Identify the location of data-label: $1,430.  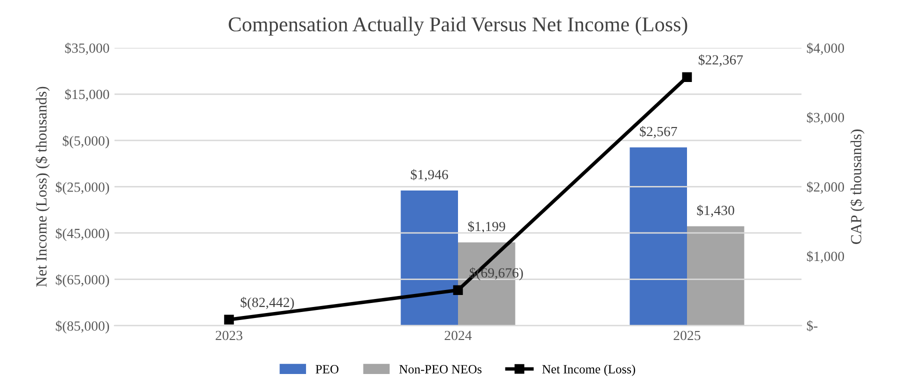
(715, 211).